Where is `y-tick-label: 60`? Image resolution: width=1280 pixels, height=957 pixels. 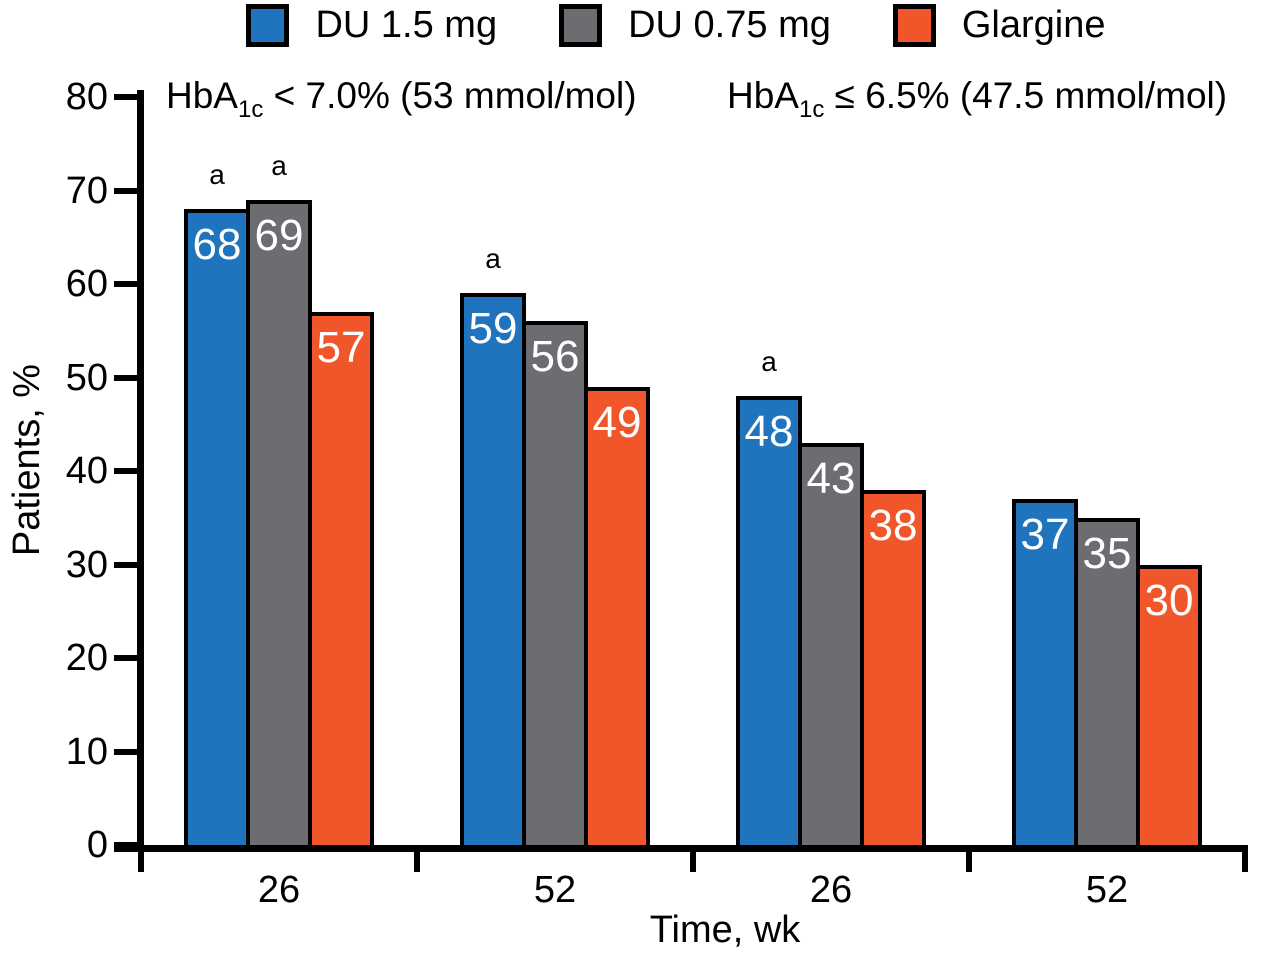
y-tick-label: 60 is located at coordinates (86, 284).